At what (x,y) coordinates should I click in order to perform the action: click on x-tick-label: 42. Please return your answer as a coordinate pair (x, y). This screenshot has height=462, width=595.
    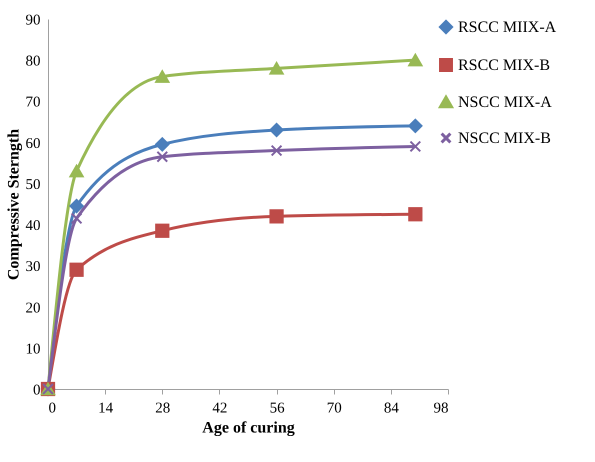
    Looking at the image, I should click on (220, 408).